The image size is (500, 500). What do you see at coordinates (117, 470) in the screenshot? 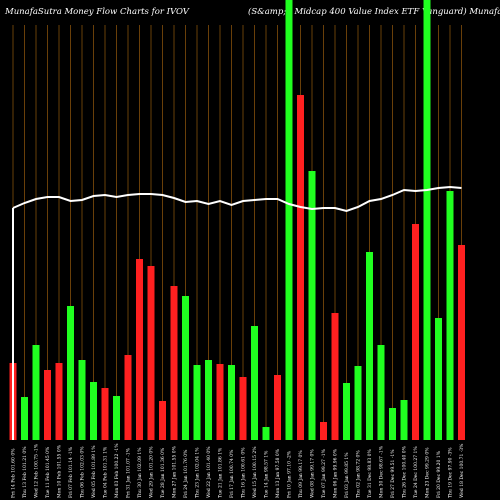
I see `x-tick-label: Mon 03 Feb 100.22 -1%` at bounding box center [117, 470].